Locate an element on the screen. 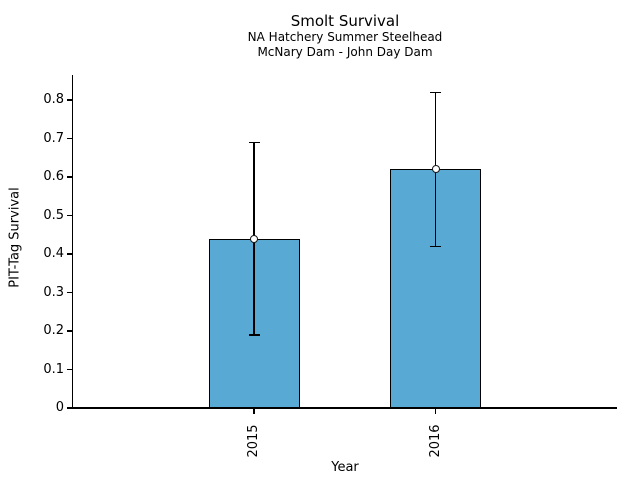 This screenshot has width=640, height=480. y-tick-label: 0.2 is located at coordinates (53, 330).